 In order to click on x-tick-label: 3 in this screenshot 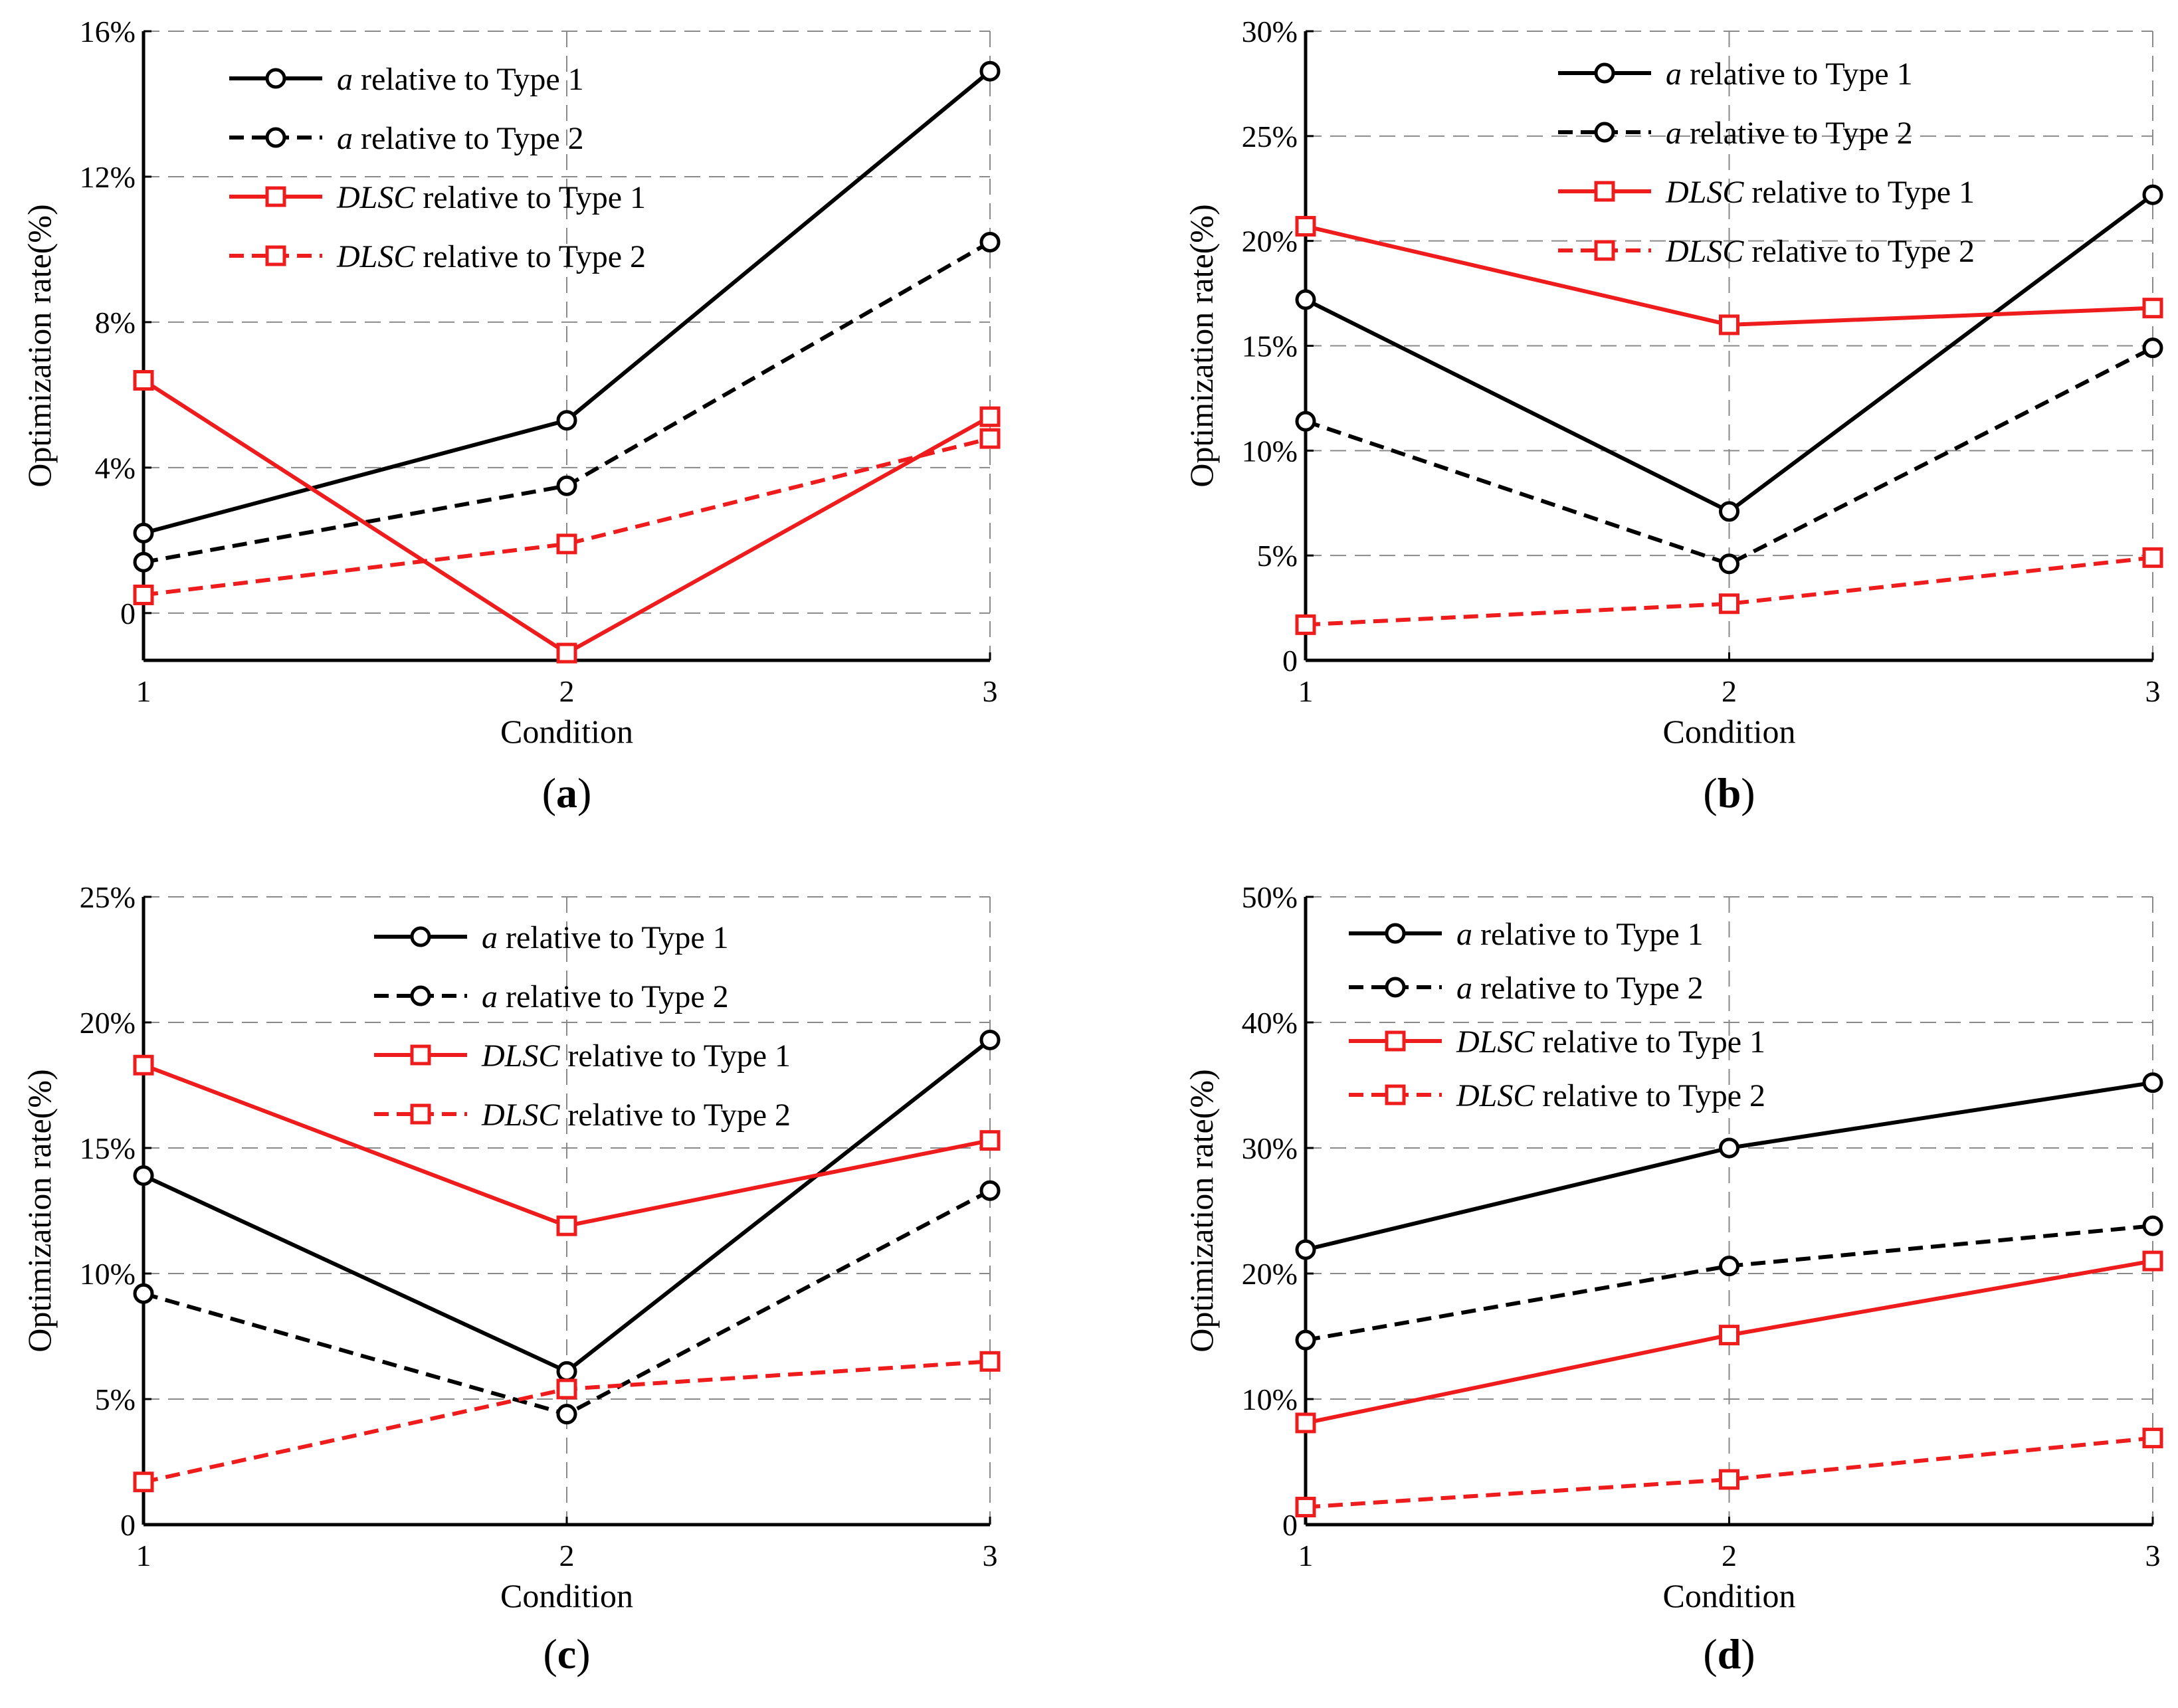, I will do `click(990, 691)`.